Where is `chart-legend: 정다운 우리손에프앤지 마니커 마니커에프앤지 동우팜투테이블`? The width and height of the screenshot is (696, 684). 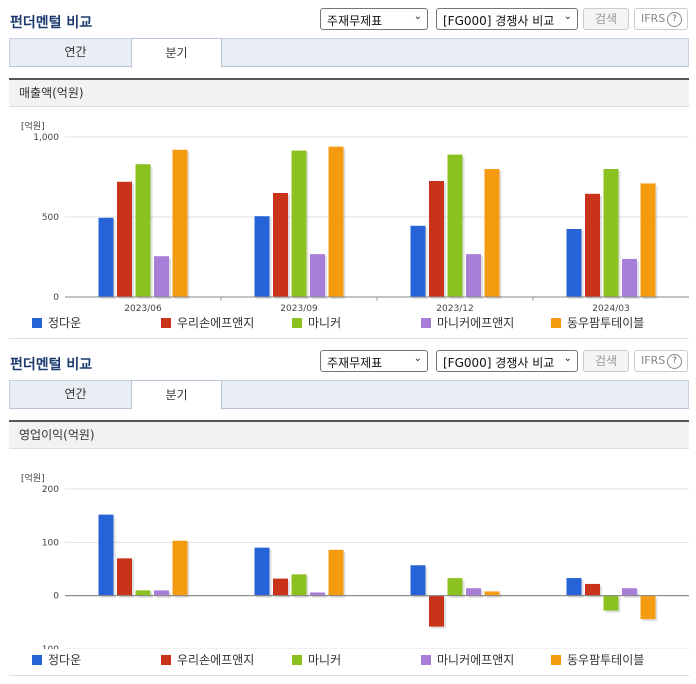 chart-legend: 정다운 우리손에프앤지 마니커 마니커에프앤지 동우팜투테이블 is located at coordinates (349, 659).